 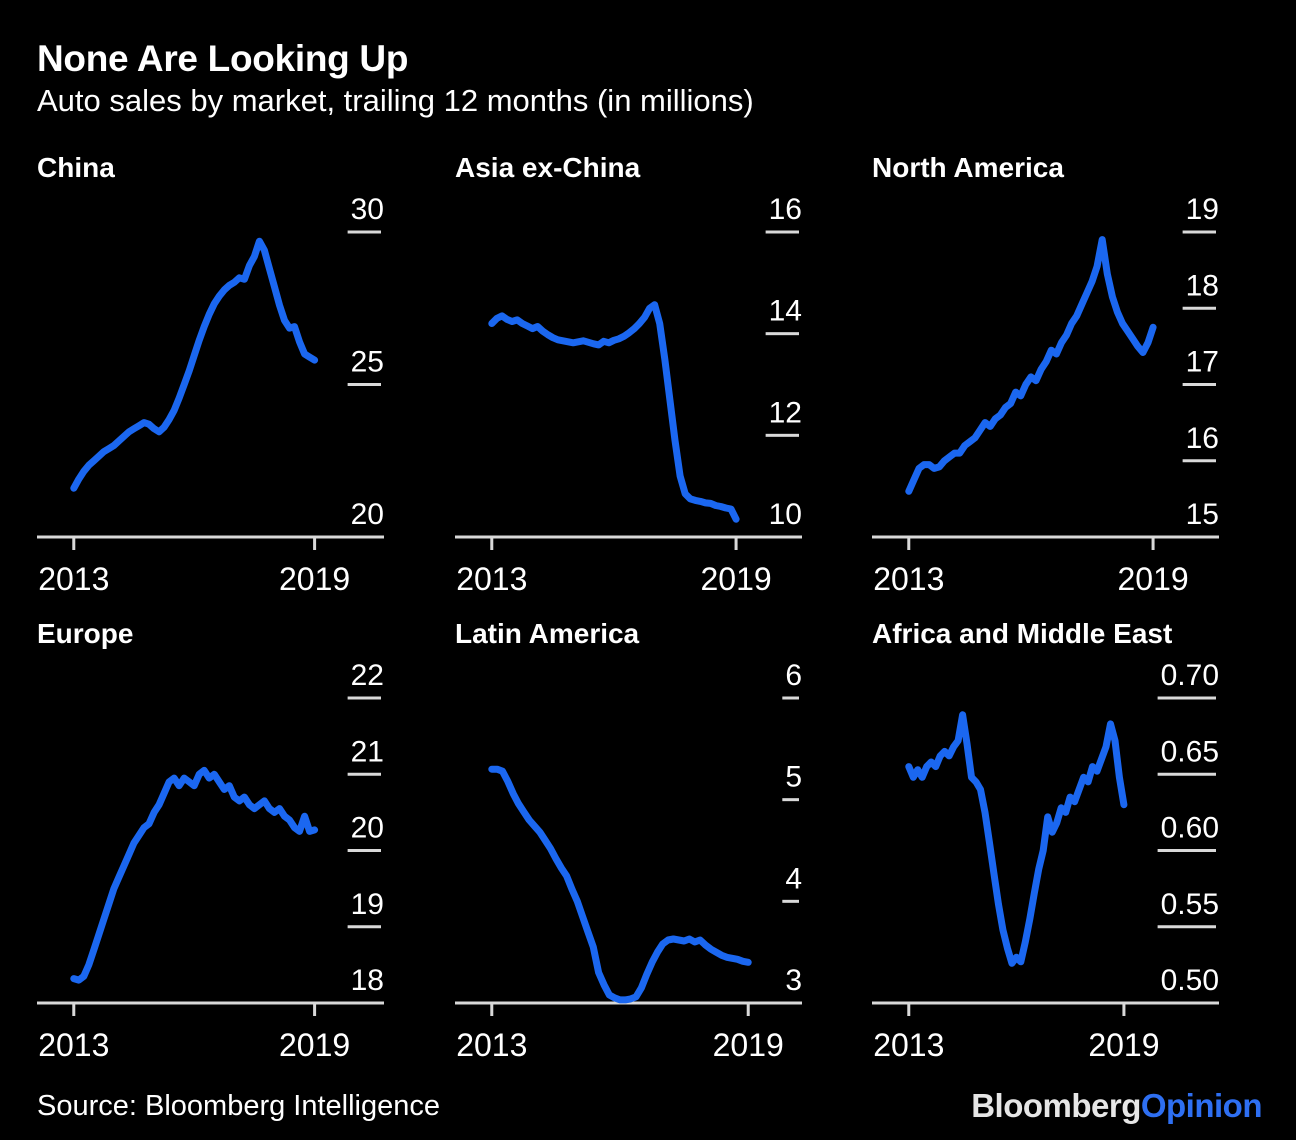 What do you see at coordinates (367, 675) in the screenshot?
I see `svg-text: 22` at bounding box center [367, 675].